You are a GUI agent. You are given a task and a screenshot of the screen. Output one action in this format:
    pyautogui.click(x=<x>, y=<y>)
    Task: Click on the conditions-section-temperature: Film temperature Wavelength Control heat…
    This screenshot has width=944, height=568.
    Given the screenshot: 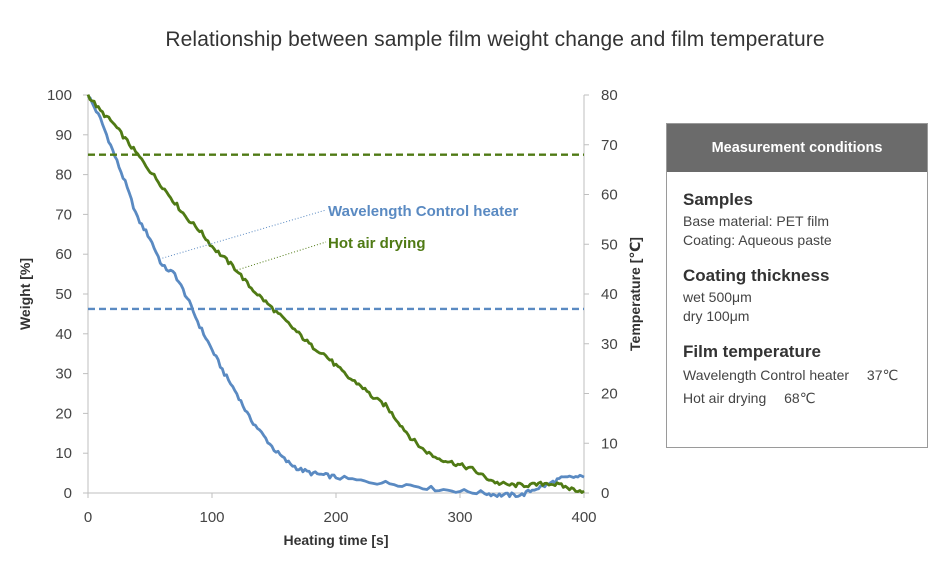 What is the action you would take?
    pyautogui.click(x=797, y=375)
    